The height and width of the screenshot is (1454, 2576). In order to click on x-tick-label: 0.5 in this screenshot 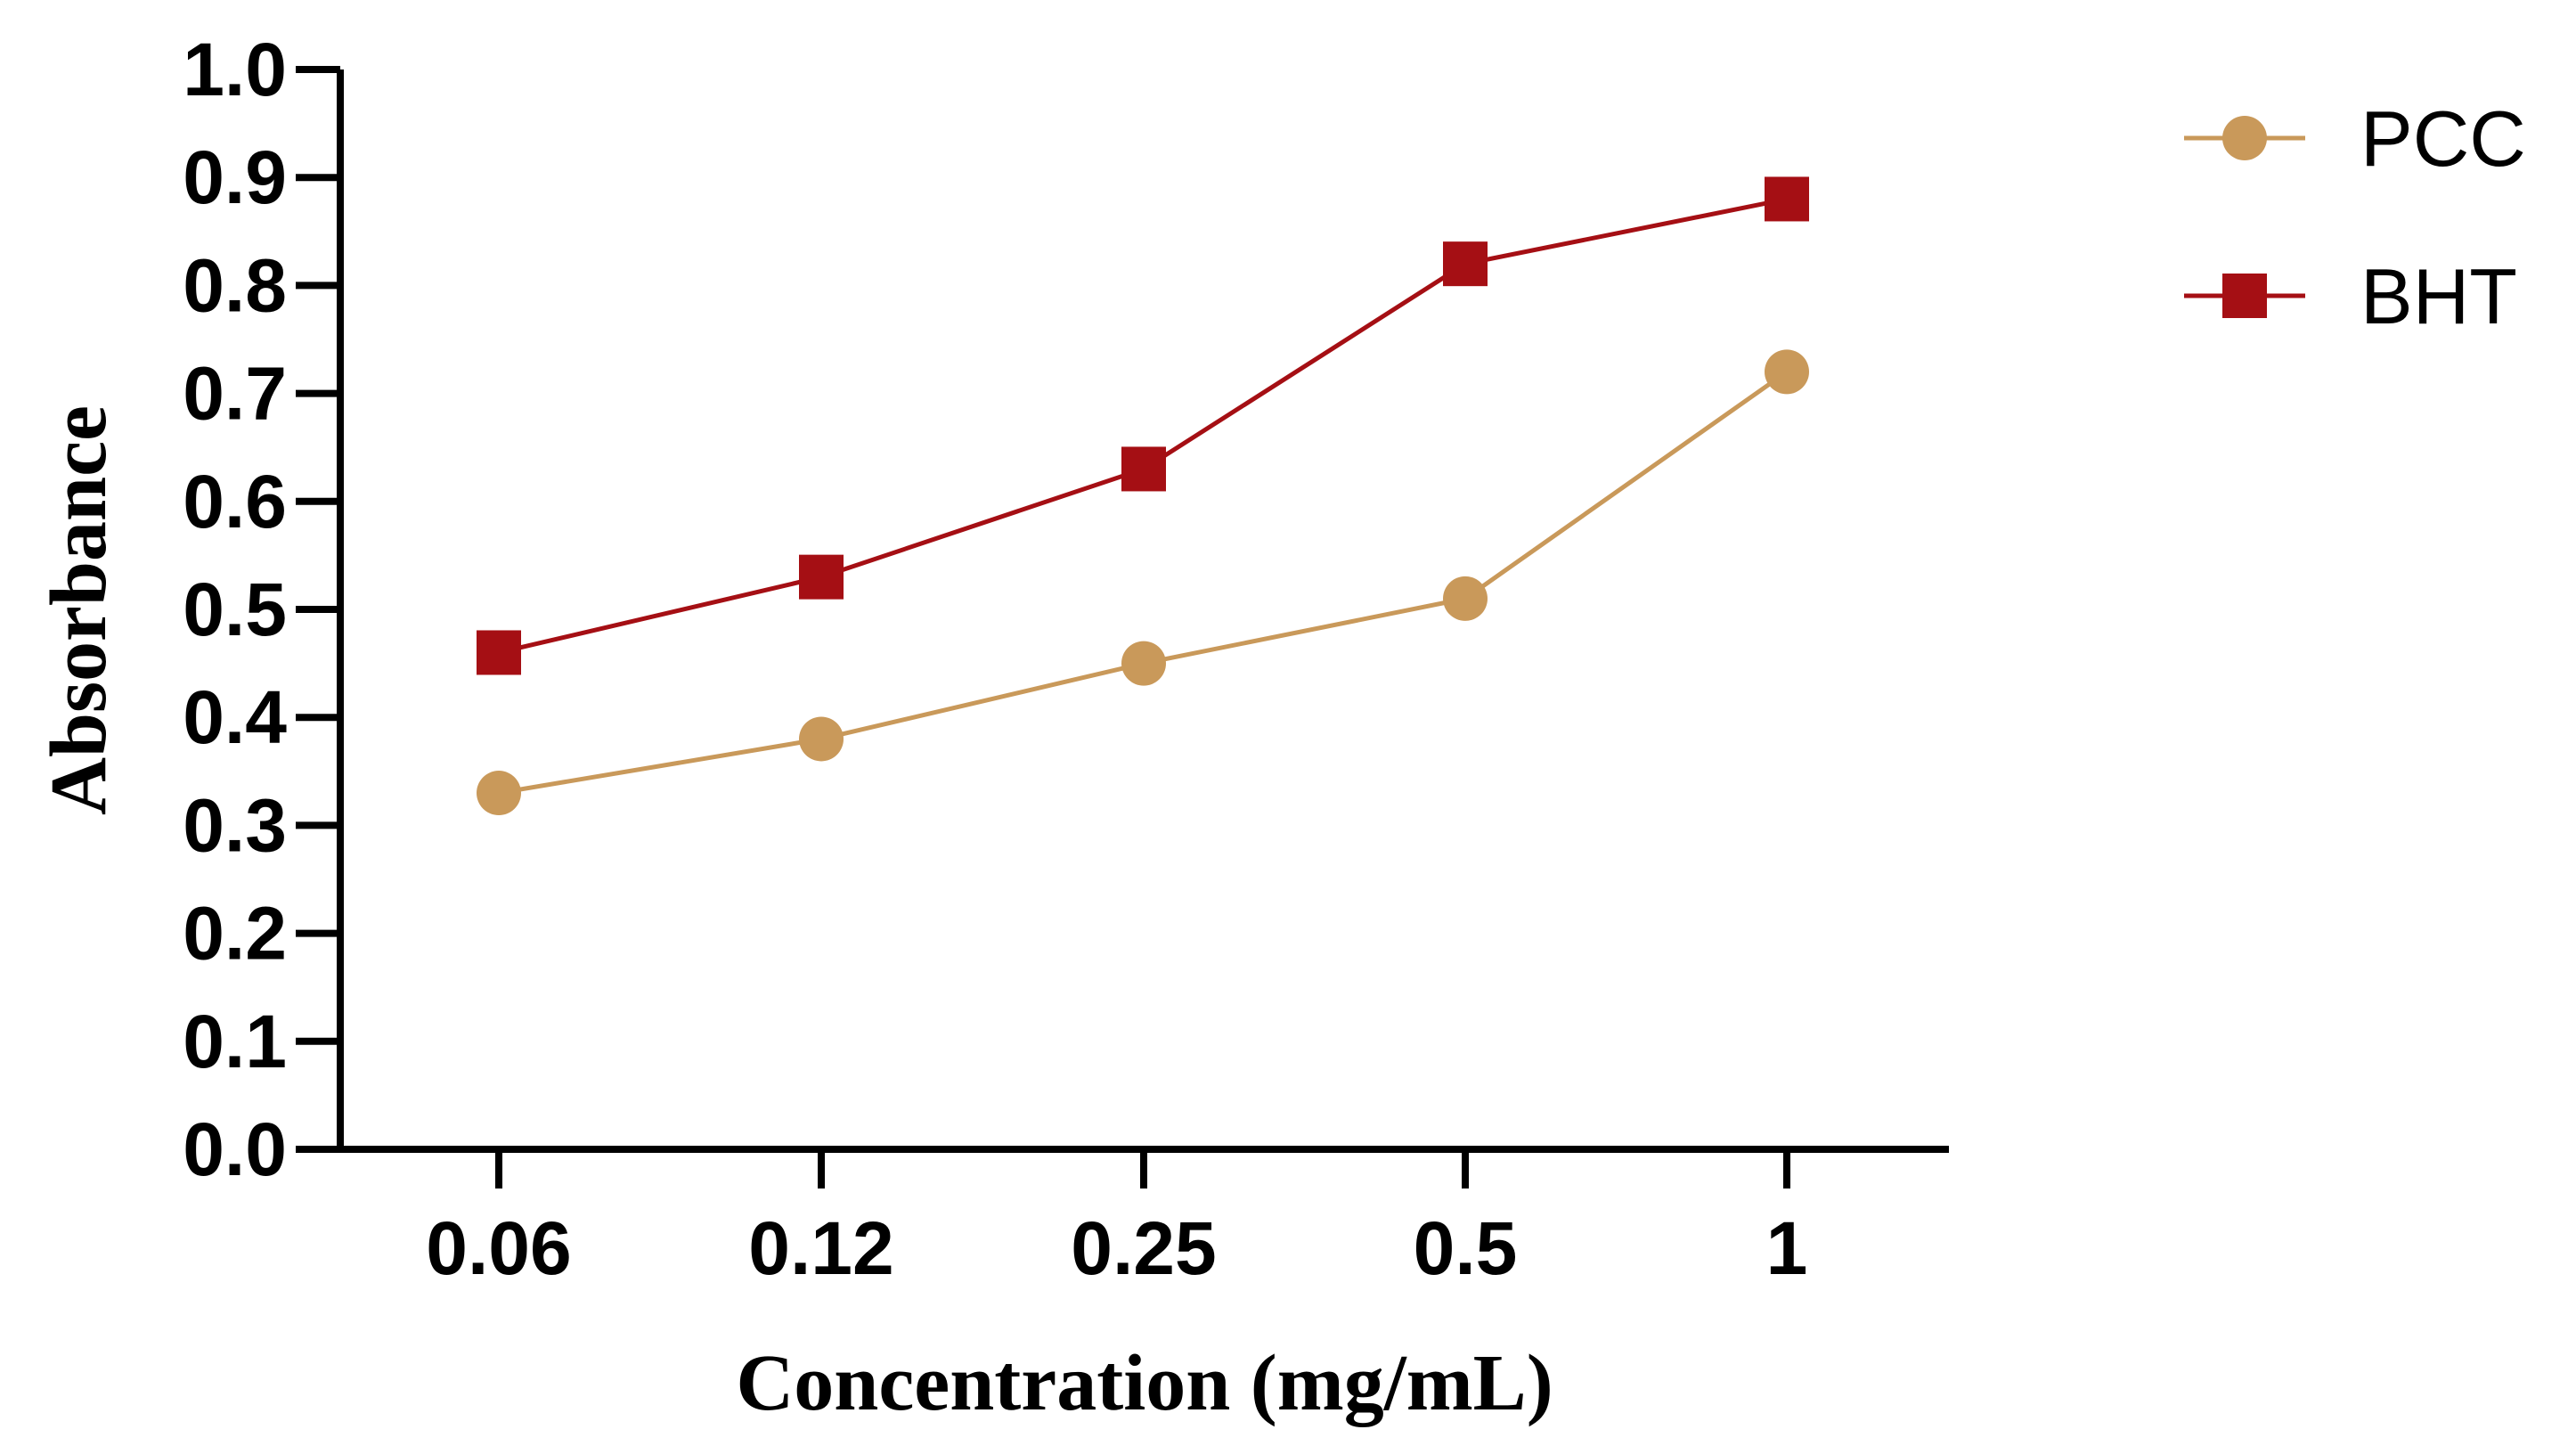, I will do `click(1466, 1248)`.